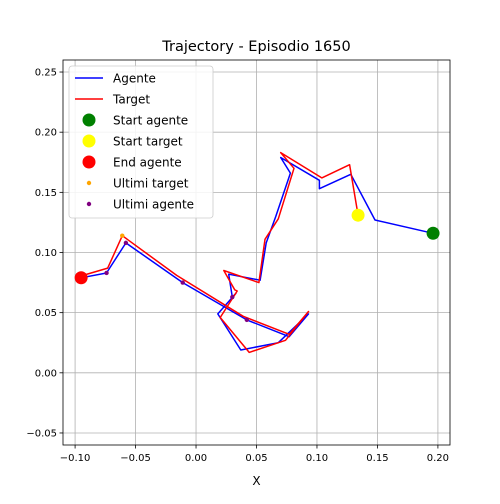 This screenshot has height=504, width=500. I want to click on legend-label-start-agente: Start agente, so click(150, 121).